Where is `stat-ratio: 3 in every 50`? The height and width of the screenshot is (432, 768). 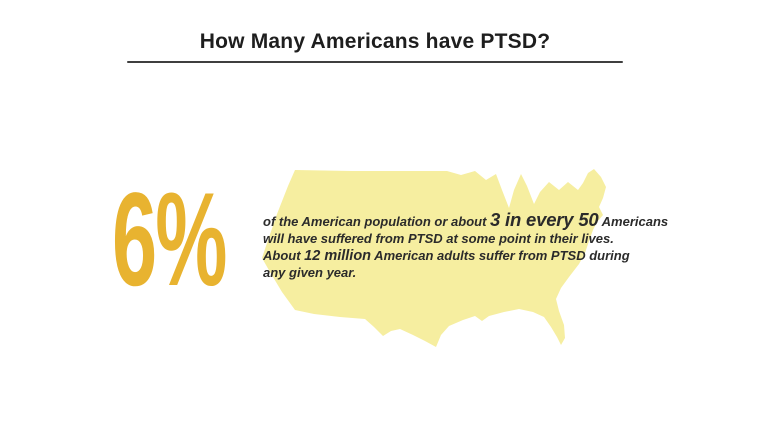
stat-ratio: 3 in every 50 is located at coordinates (544, 219).